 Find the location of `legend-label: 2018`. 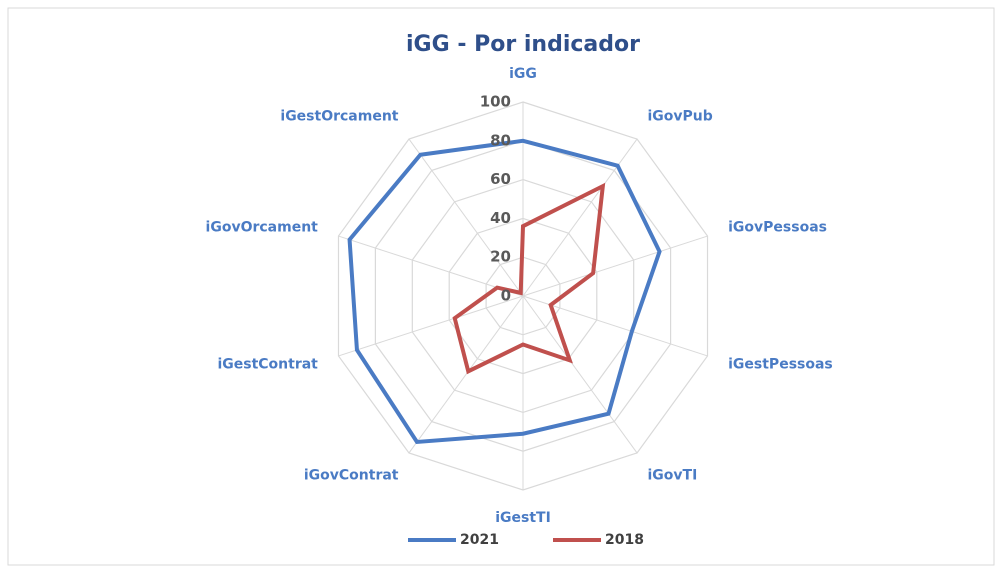

legend-label: 2018 is located at coordinates (624, 540).